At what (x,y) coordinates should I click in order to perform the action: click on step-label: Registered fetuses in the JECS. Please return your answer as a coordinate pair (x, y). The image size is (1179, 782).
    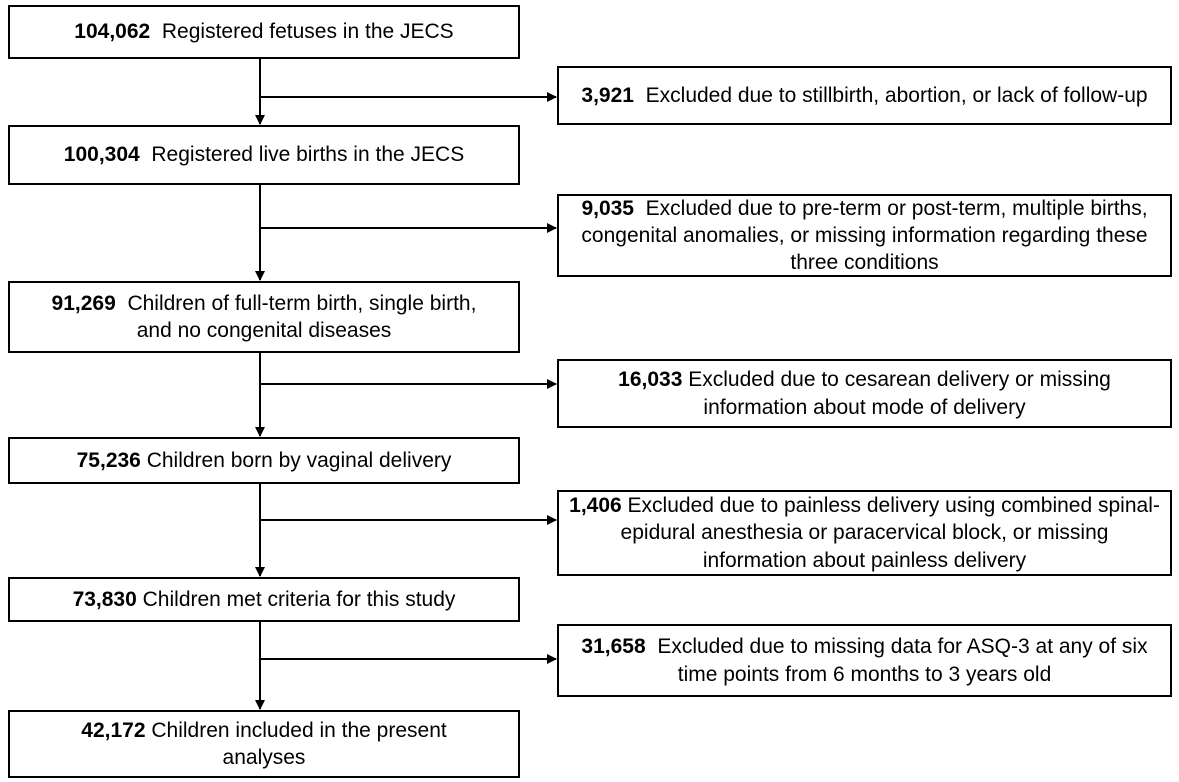
    Looking at the image, I should click on (307, 32).